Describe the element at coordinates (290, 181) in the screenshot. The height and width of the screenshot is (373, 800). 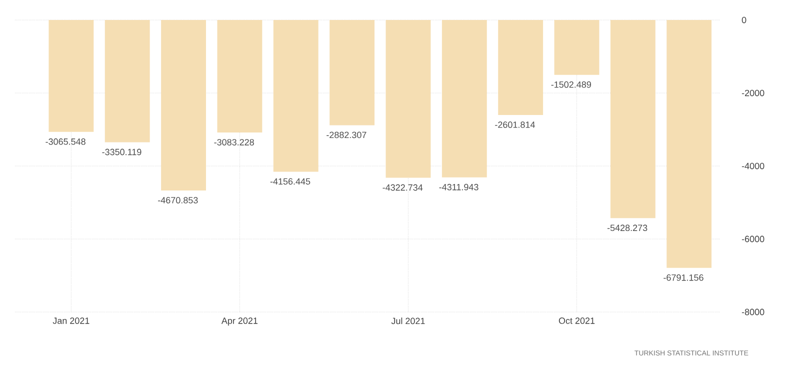
I see `data-label: -4156.445` at that location.